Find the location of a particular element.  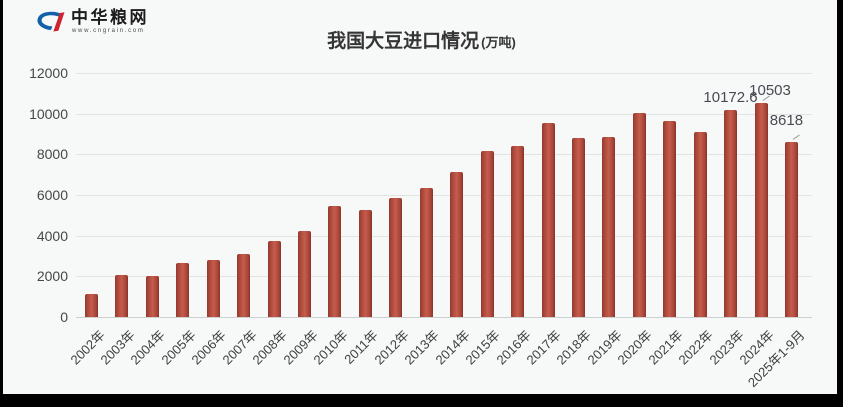

screenshot-border-right is located at coordinates (840, 203).